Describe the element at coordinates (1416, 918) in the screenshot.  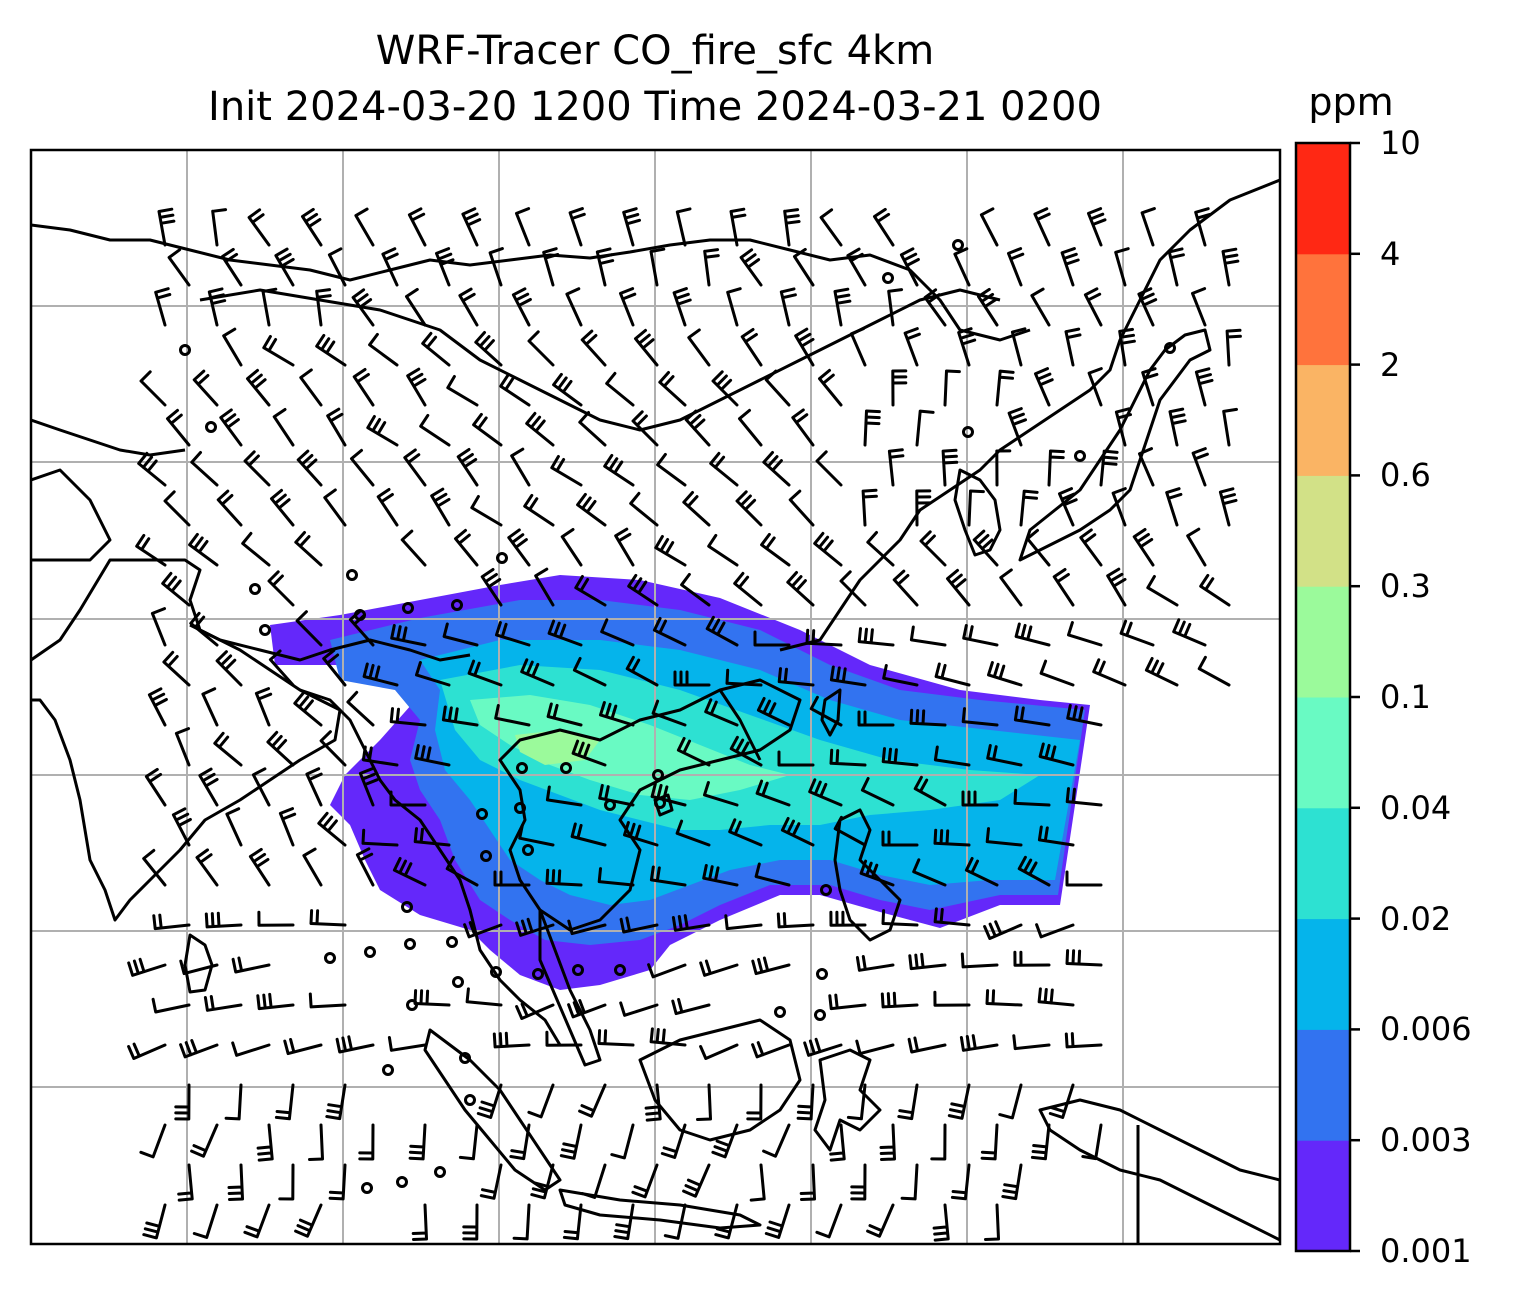
I see `colorbar-tick-label: 0.02` at that location.